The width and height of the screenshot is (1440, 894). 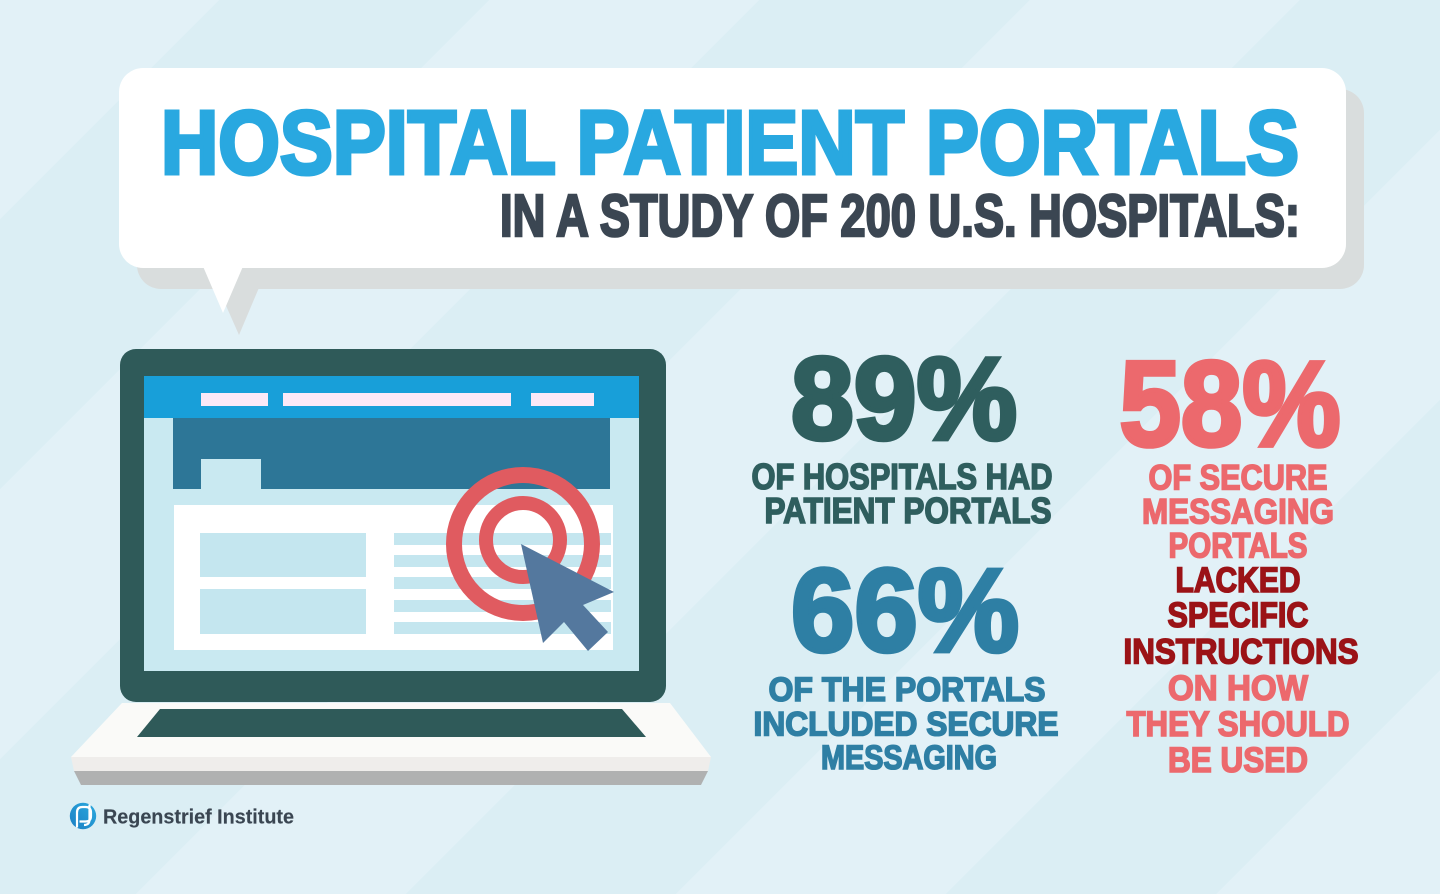 I want to click on svg-text: 66%, so click(x=905, y=611).